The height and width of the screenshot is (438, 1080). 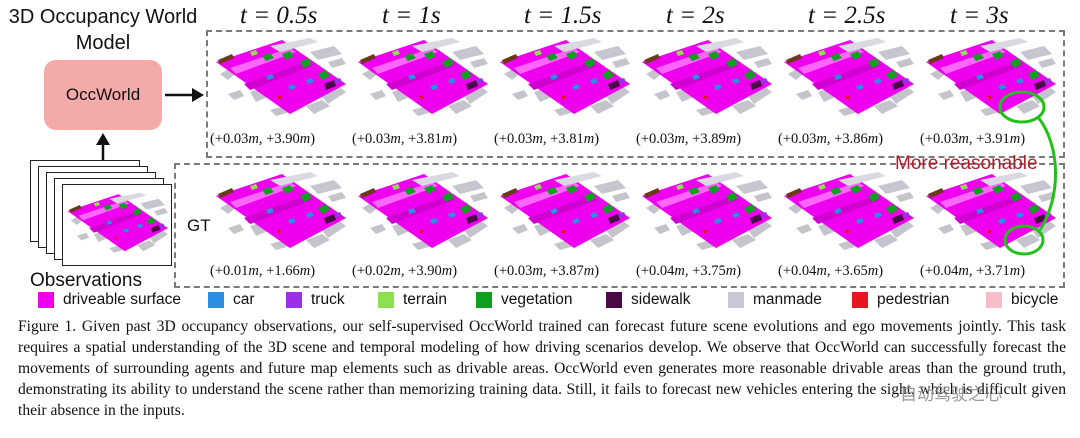 I want to click on arrow-head-right-icon, so click(x=198, y=95).